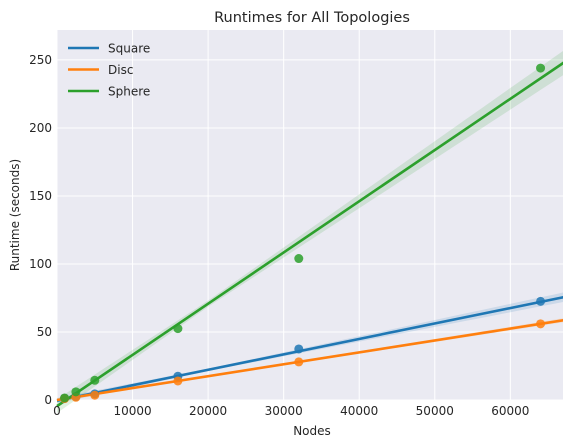 Image resolution: width=563 pixels, height=448 pixels. What do you see at coordinates (120, 70) in the screenshot?
I see `legend-label-disc: Disc` at bounding box center [120, 70].